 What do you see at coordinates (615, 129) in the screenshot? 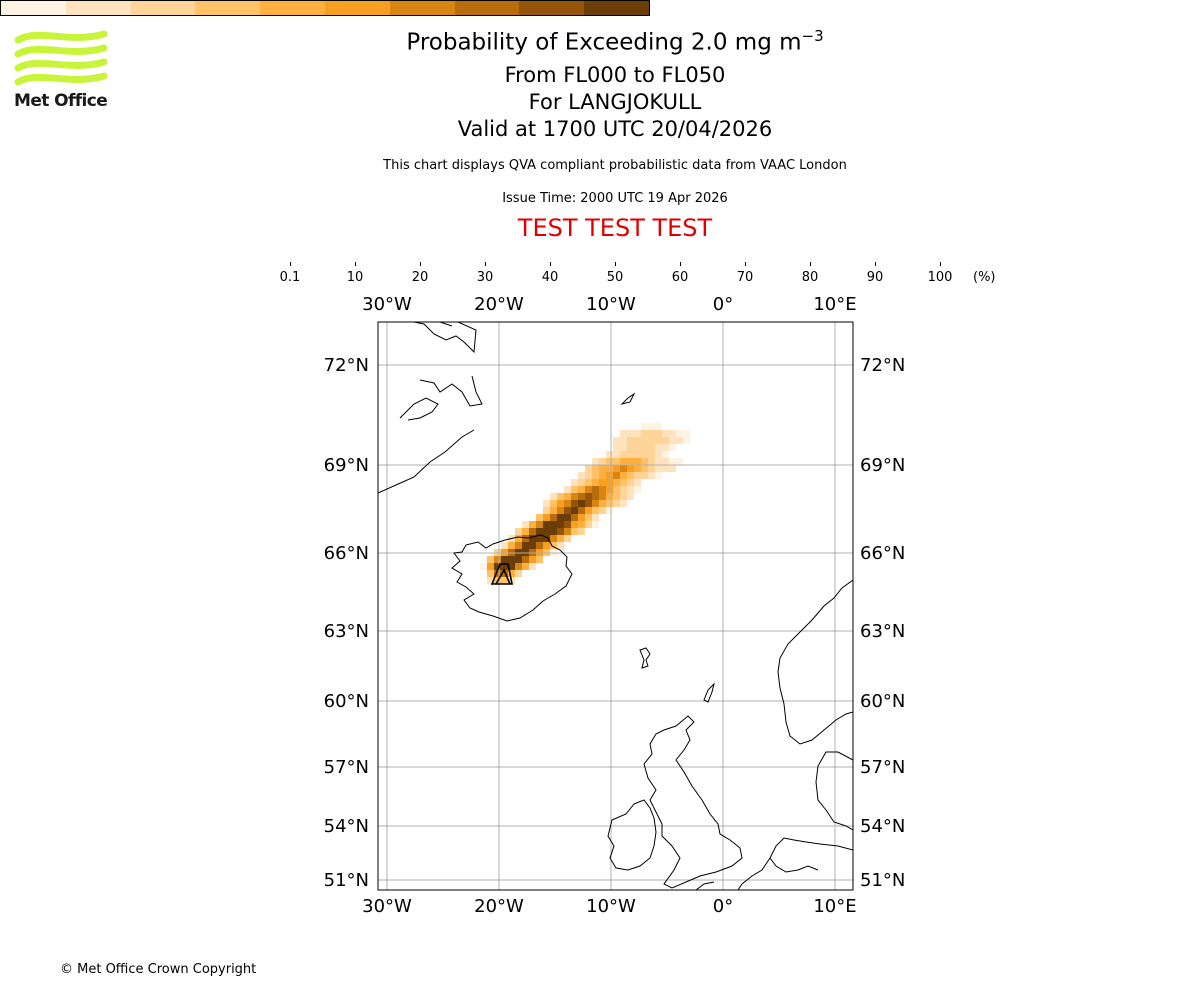
I see `valid-time: Valid at 1700 UTC 20/04/2026` at bounding box center [615, 129].